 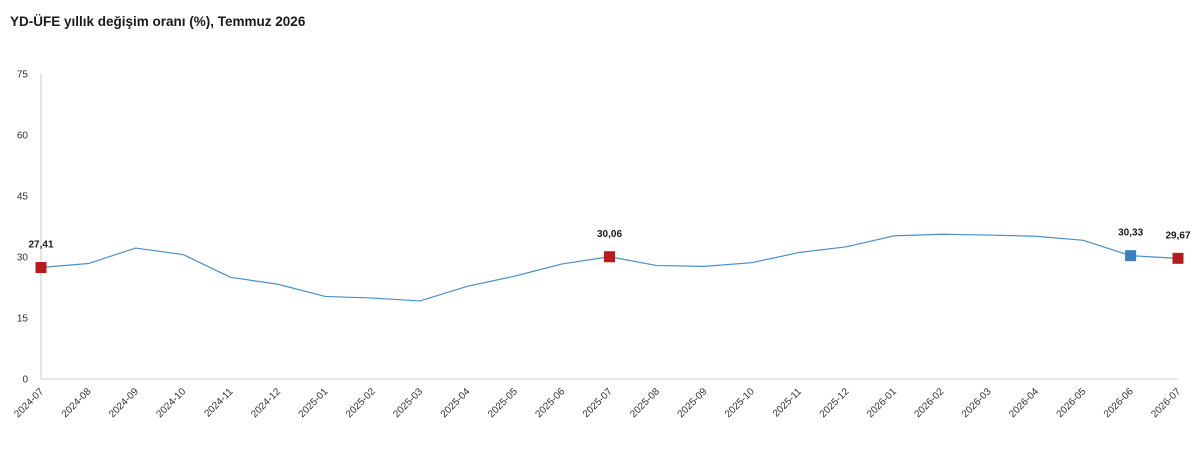 I want to click on x-tick-label: 2026-03, so click(x=977, y=403).